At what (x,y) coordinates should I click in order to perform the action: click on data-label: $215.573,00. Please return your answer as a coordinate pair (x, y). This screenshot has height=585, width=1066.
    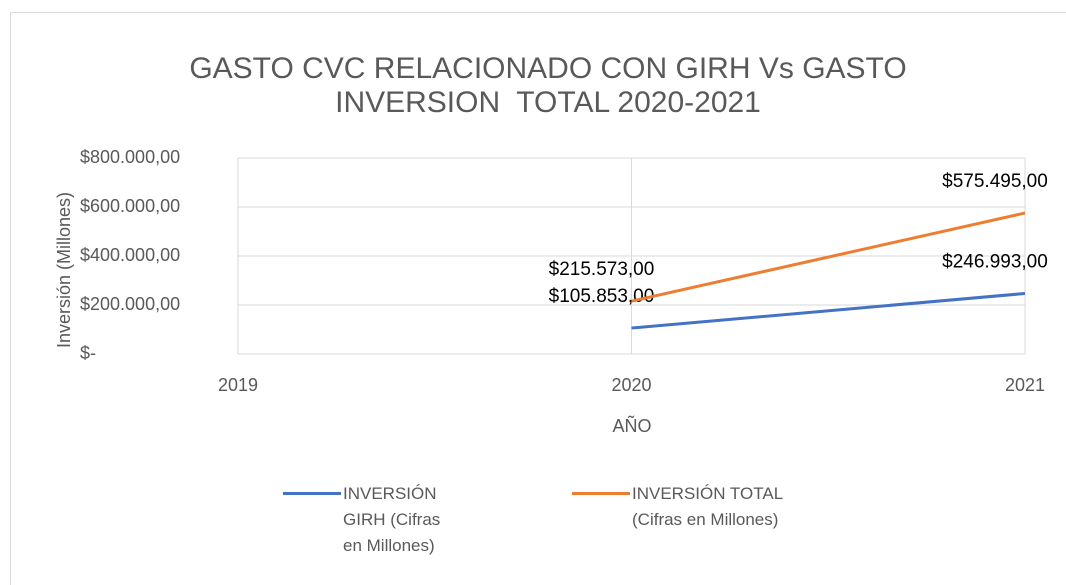
    Looking at the image, I should click on (602, 269).